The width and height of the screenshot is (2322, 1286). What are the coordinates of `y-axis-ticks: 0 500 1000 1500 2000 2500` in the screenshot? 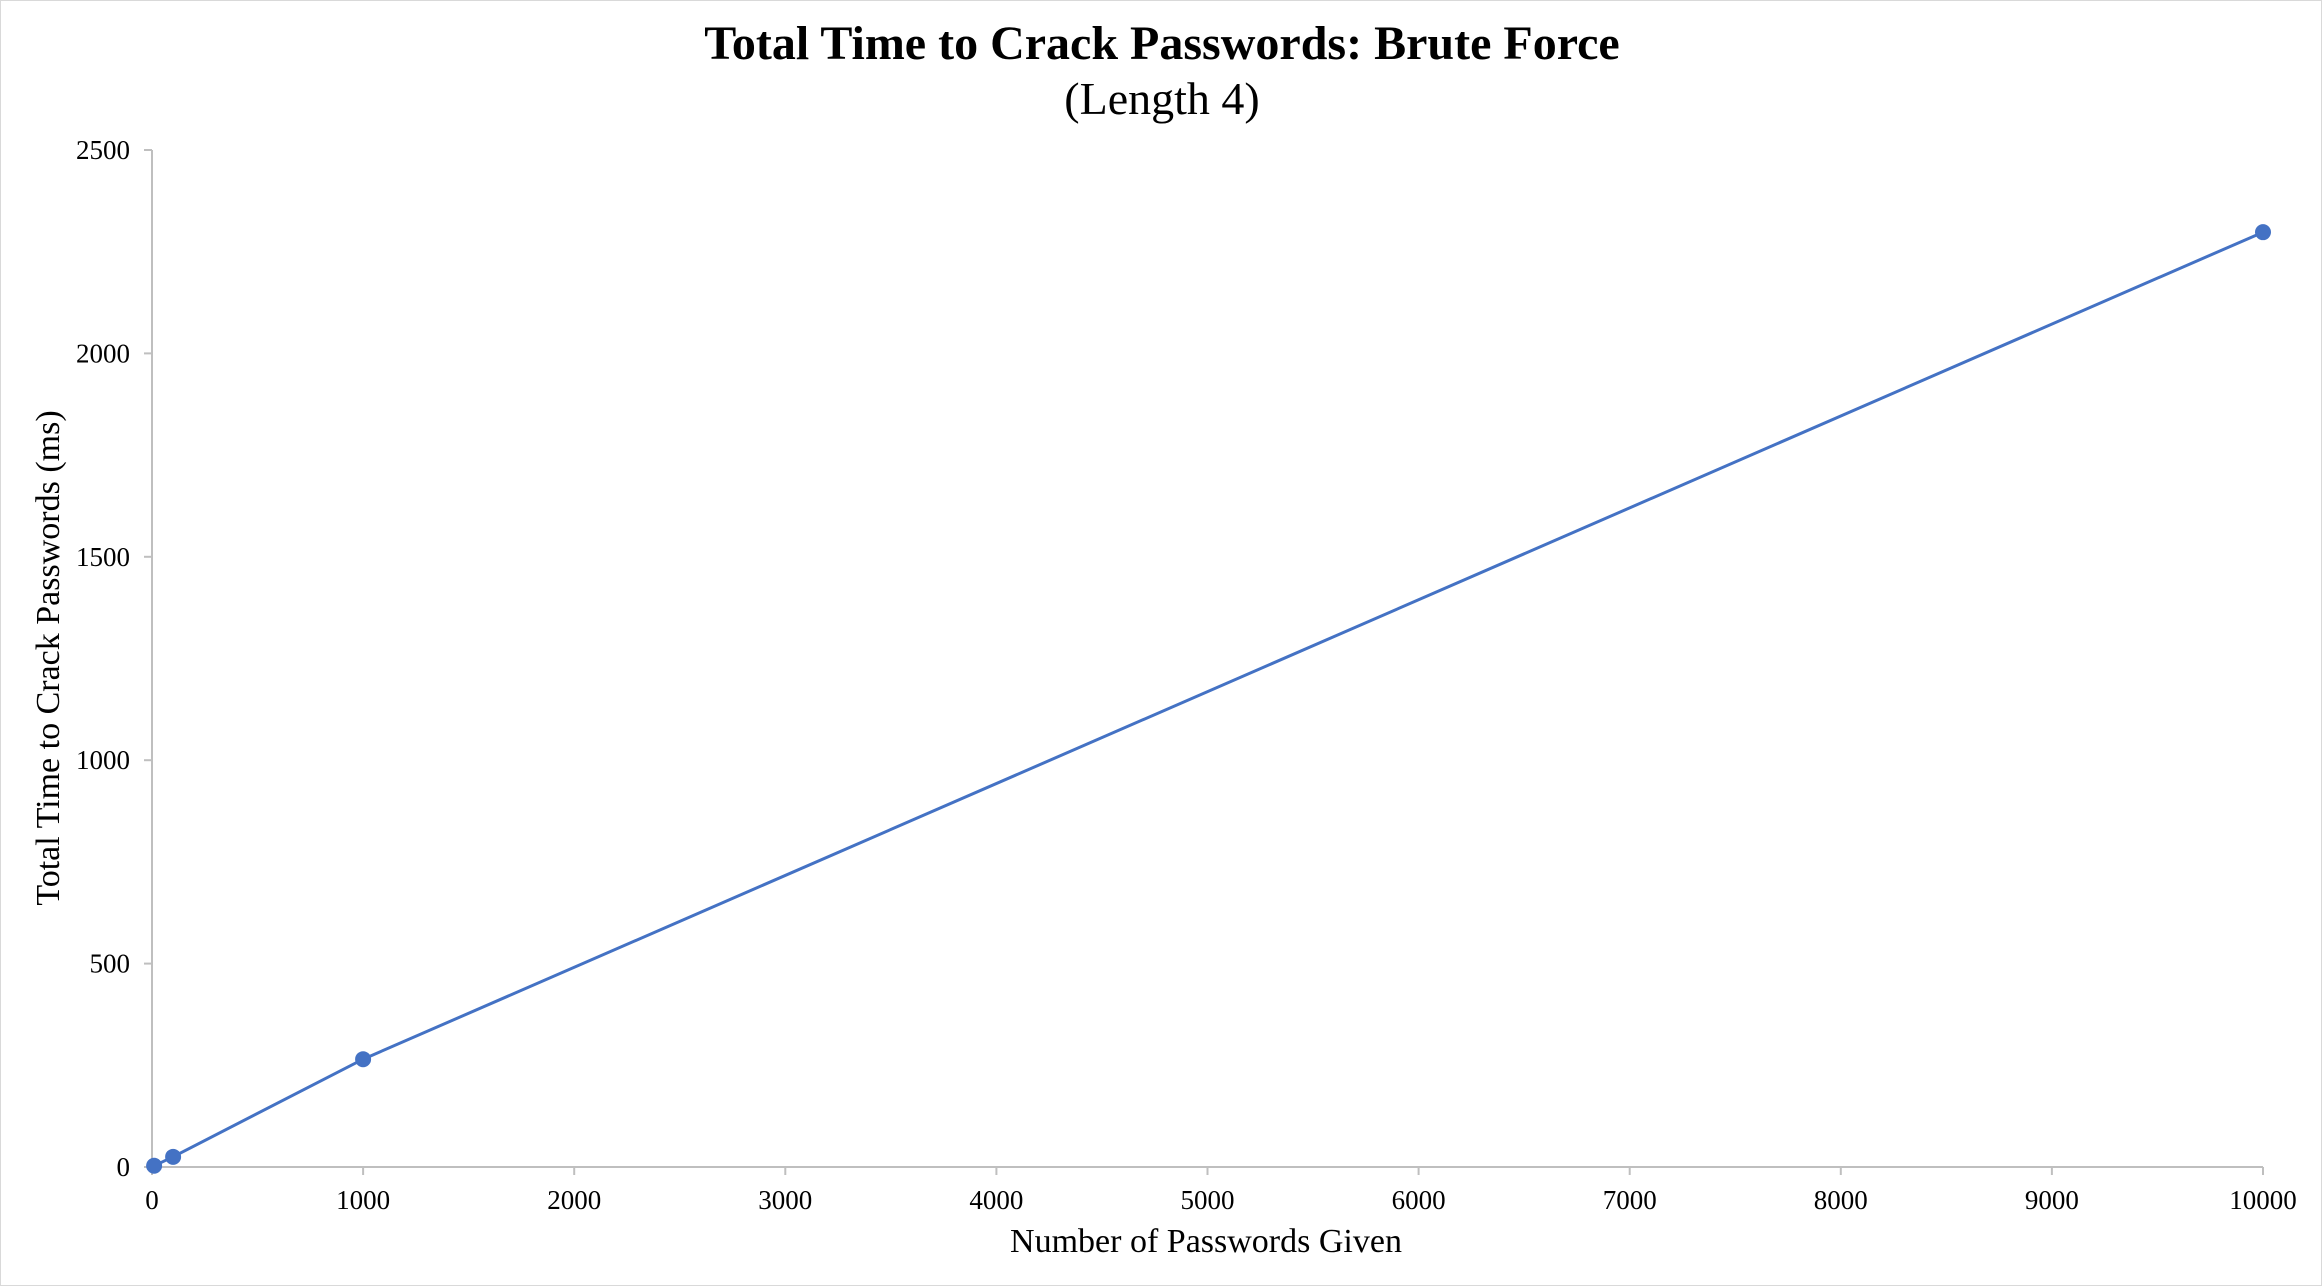 It's located at (114, 658).